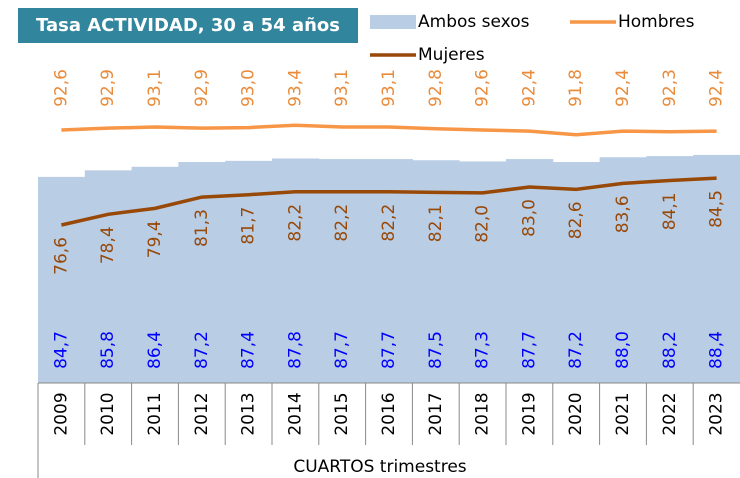 The image size is (740, 478). Describe the element at coordinates (717, 350) in the screenshot. I see `data-label: 88,4` at that location.